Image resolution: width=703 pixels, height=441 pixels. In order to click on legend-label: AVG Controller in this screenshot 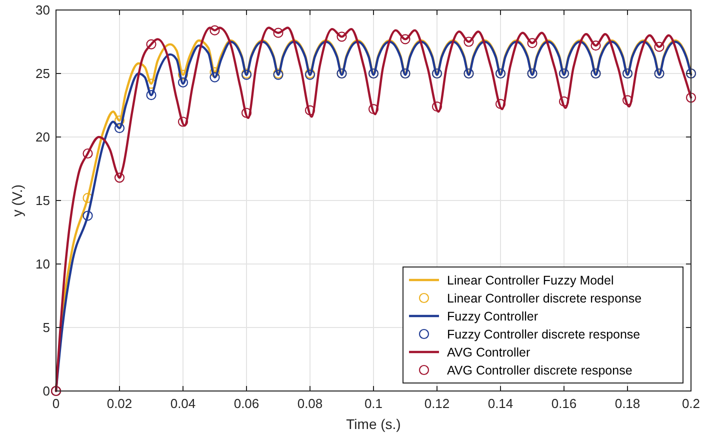, I will do `click(488, 353)`.